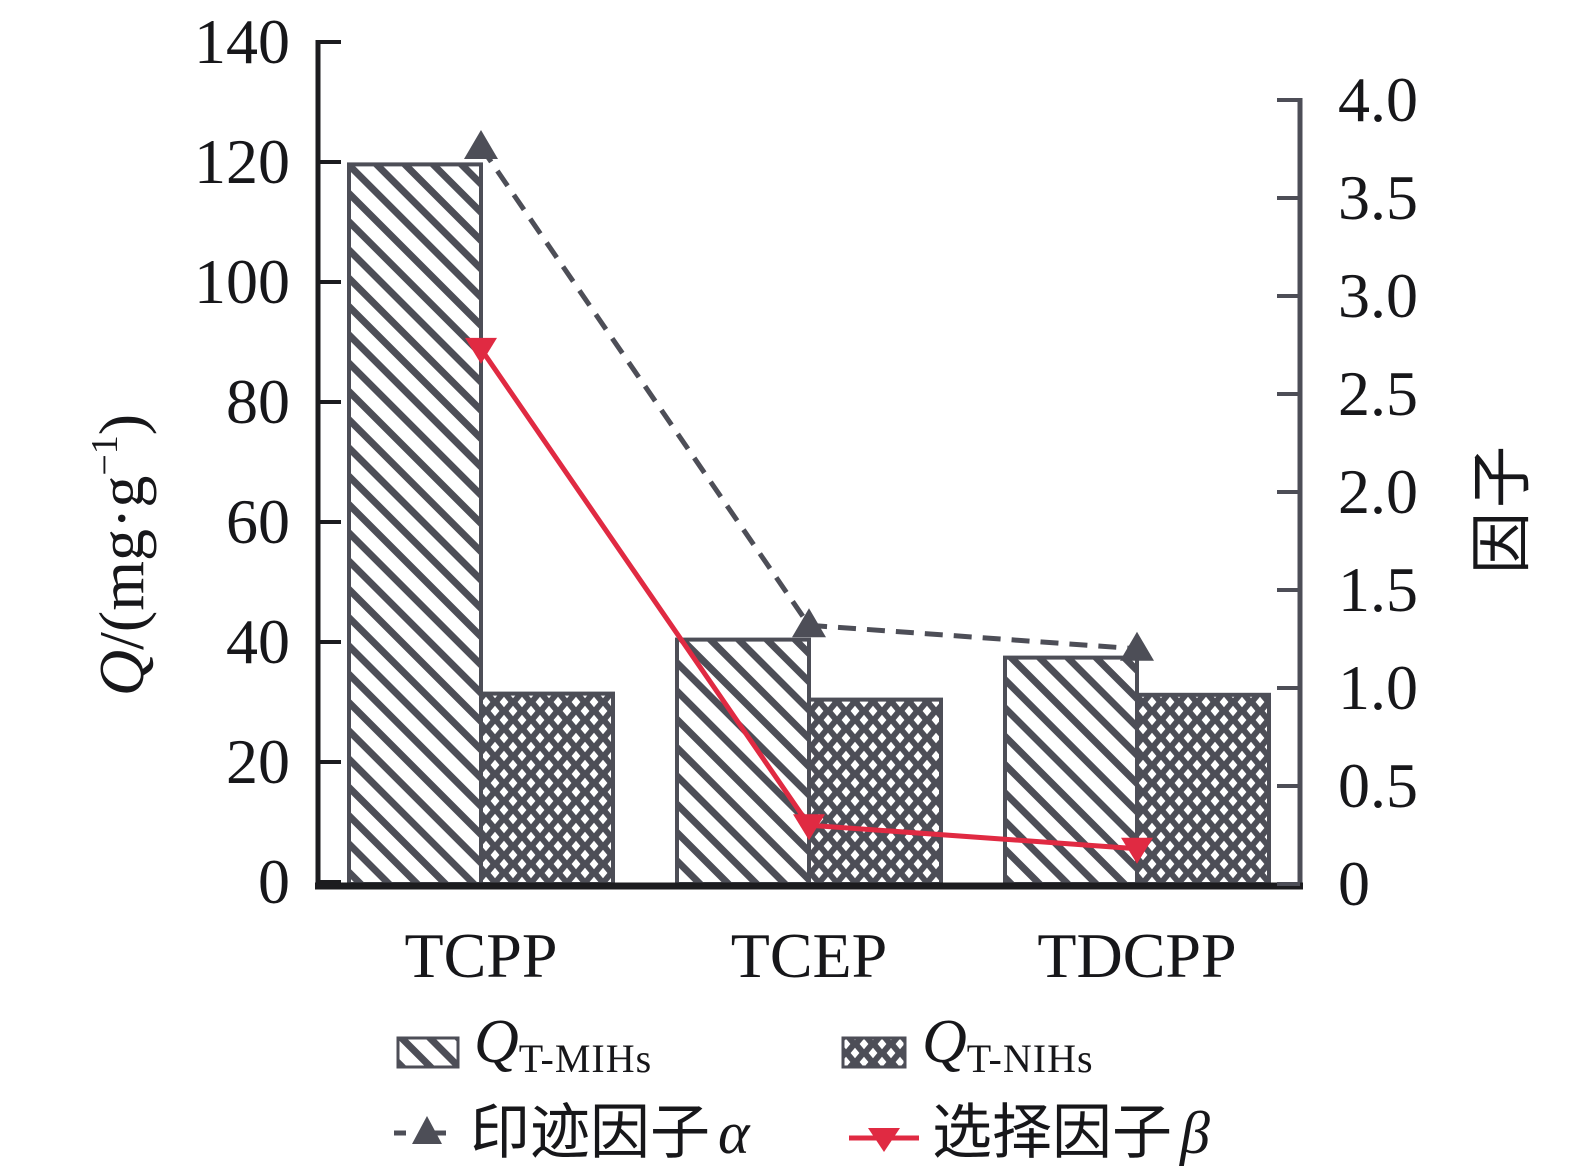 This screenshot has height=1173, width=1575. What do you see at coordinates (121, 562) in the screenshot?
I see `y-left-axis-unit: /(mg·g` at bounding box center [121, 562].